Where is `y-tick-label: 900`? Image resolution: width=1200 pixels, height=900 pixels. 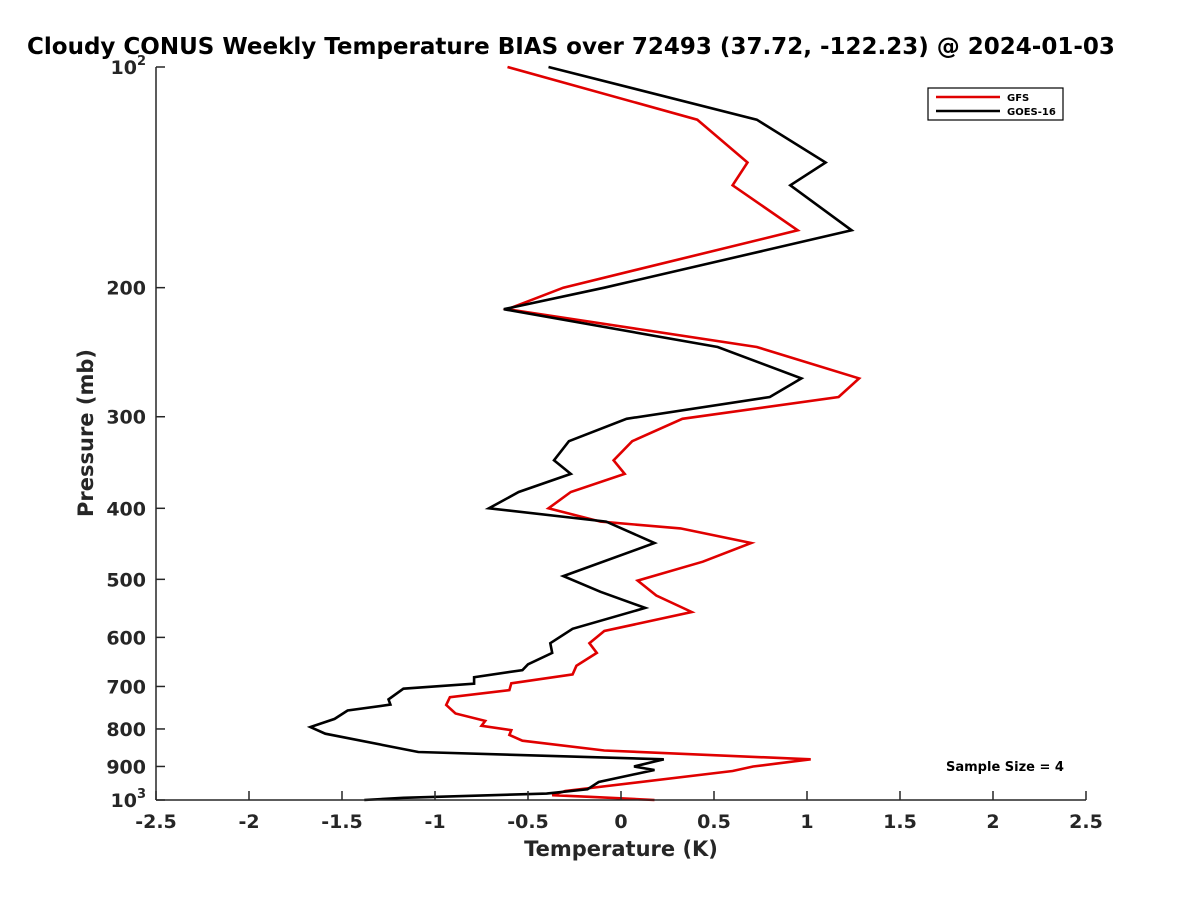 y-tick-label: 900 is located at coordinates (126, 767).